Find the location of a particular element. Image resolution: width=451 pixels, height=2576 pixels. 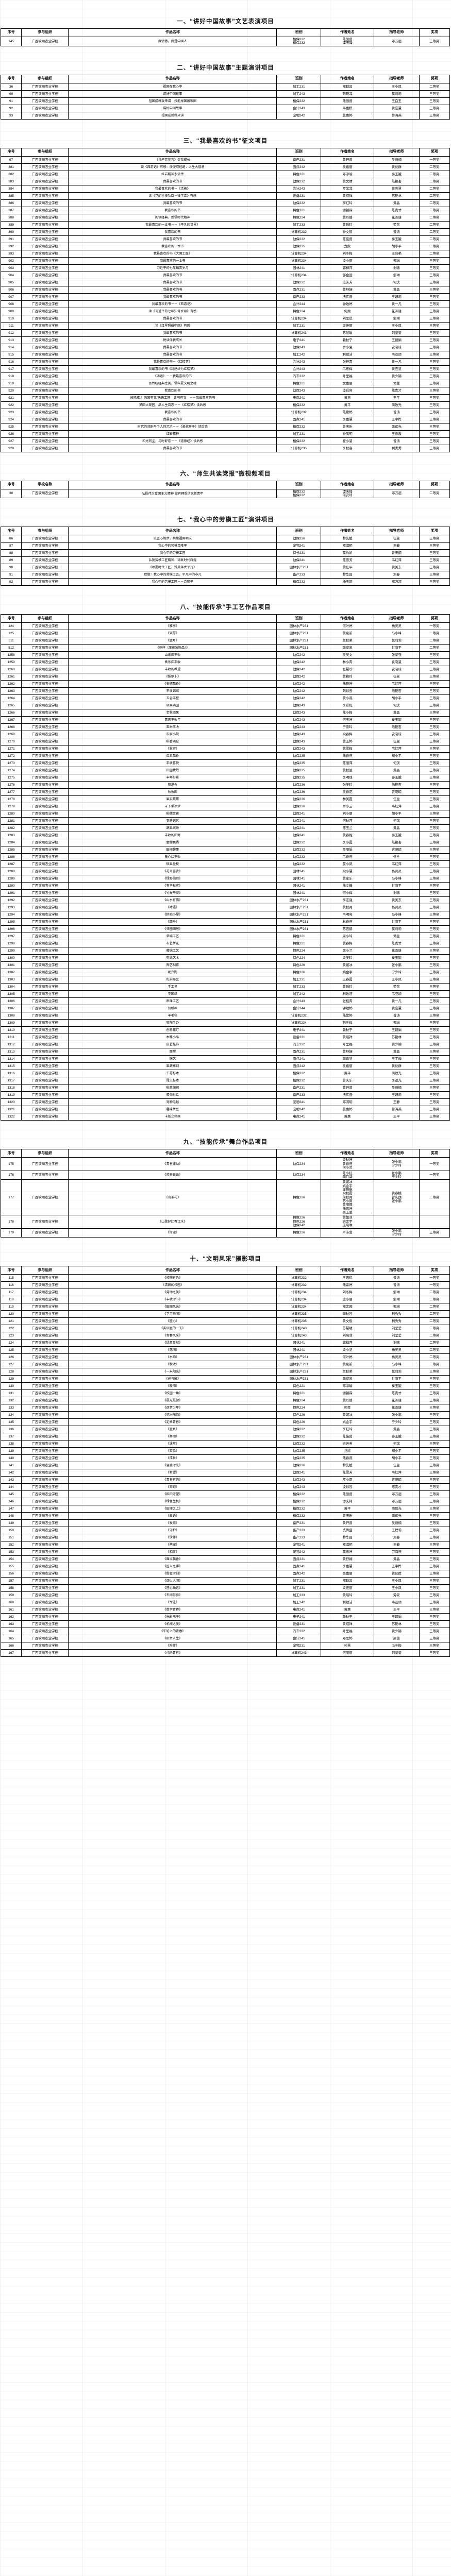

table-row: 135 广西钦州农业学校 《定格青春》 特色226 姚金宇 宁少玲 三等奖 is located at coordinates (225, 1422).